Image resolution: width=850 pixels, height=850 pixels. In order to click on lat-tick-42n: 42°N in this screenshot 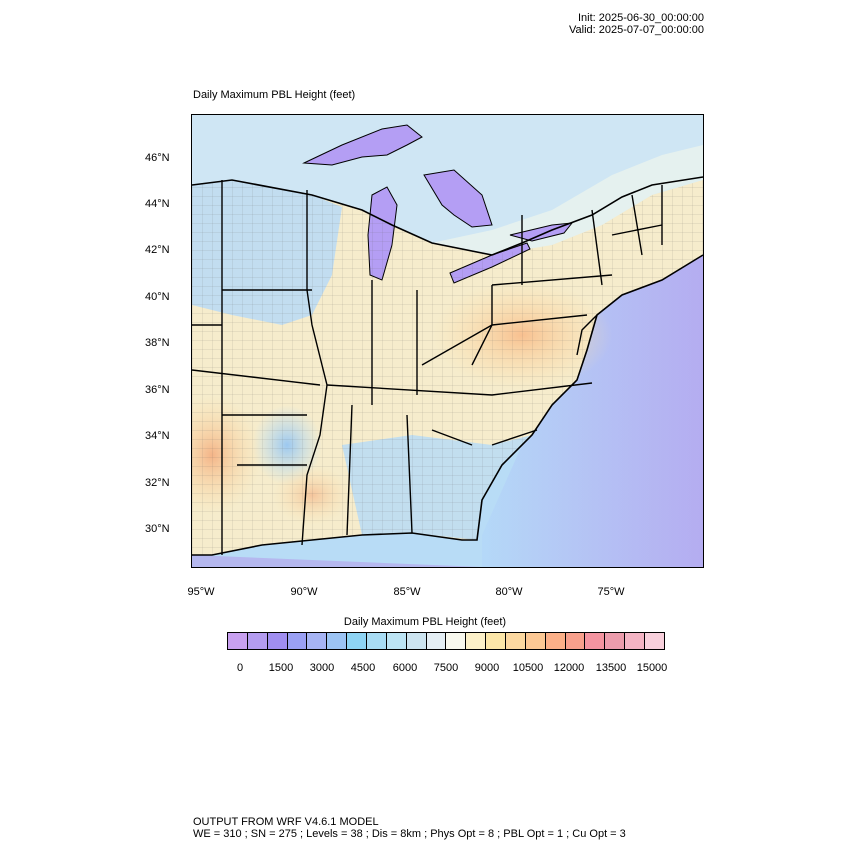, I will do `click(157, 250)`.